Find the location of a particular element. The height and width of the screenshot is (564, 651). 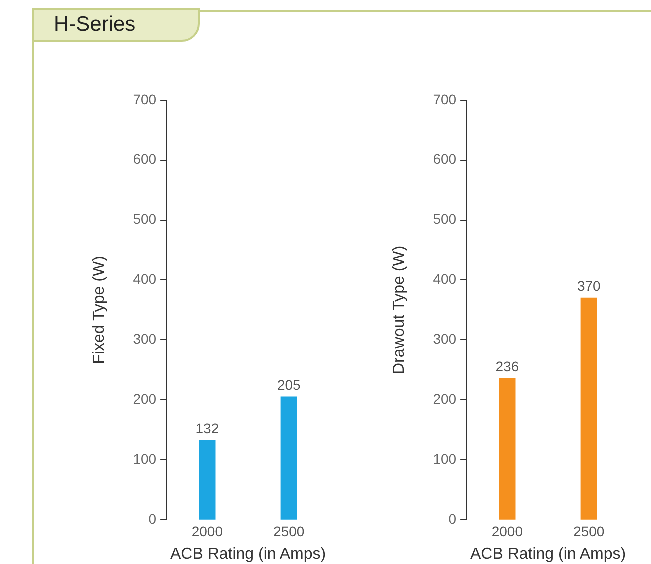

data-label: 236 is located at coordinates (508, 366).